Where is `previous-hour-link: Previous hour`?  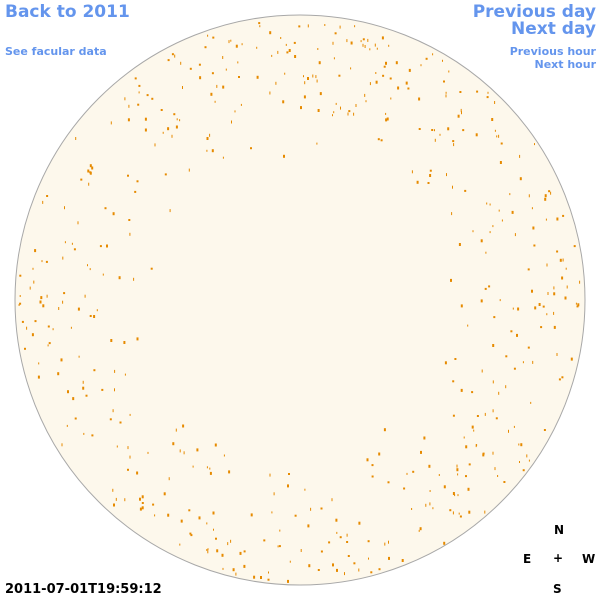
previous-hour-link: Previous hour is located at coordinates (552, 51).